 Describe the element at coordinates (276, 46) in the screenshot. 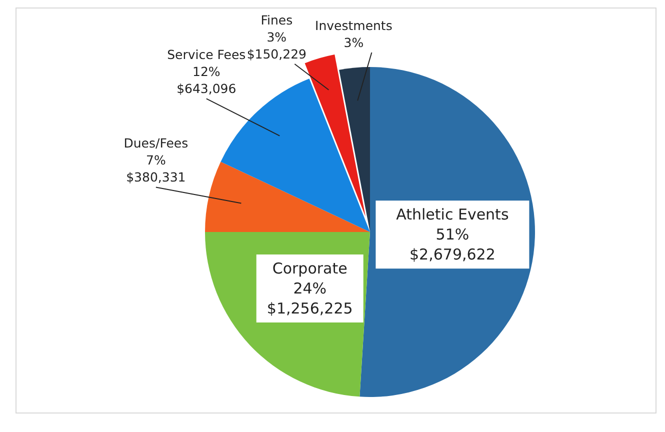

I see `data-label: 3% $150,229` at that location.